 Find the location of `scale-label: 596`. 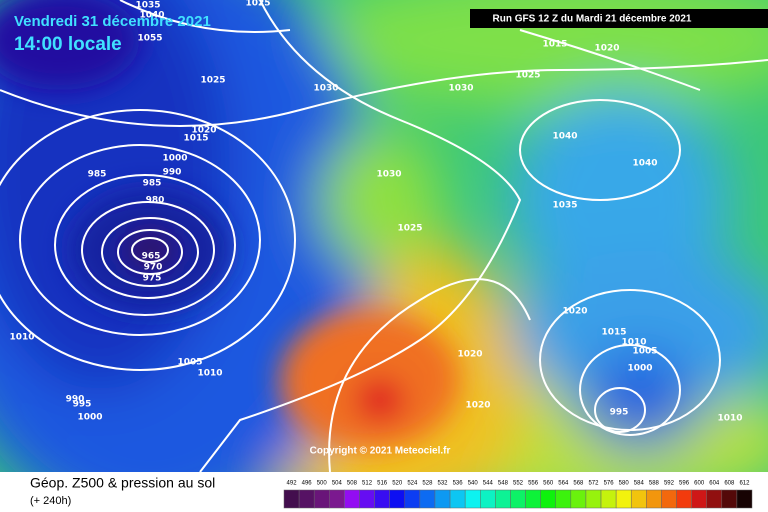

scale-label: 596 is located at coordinates (684, 484).